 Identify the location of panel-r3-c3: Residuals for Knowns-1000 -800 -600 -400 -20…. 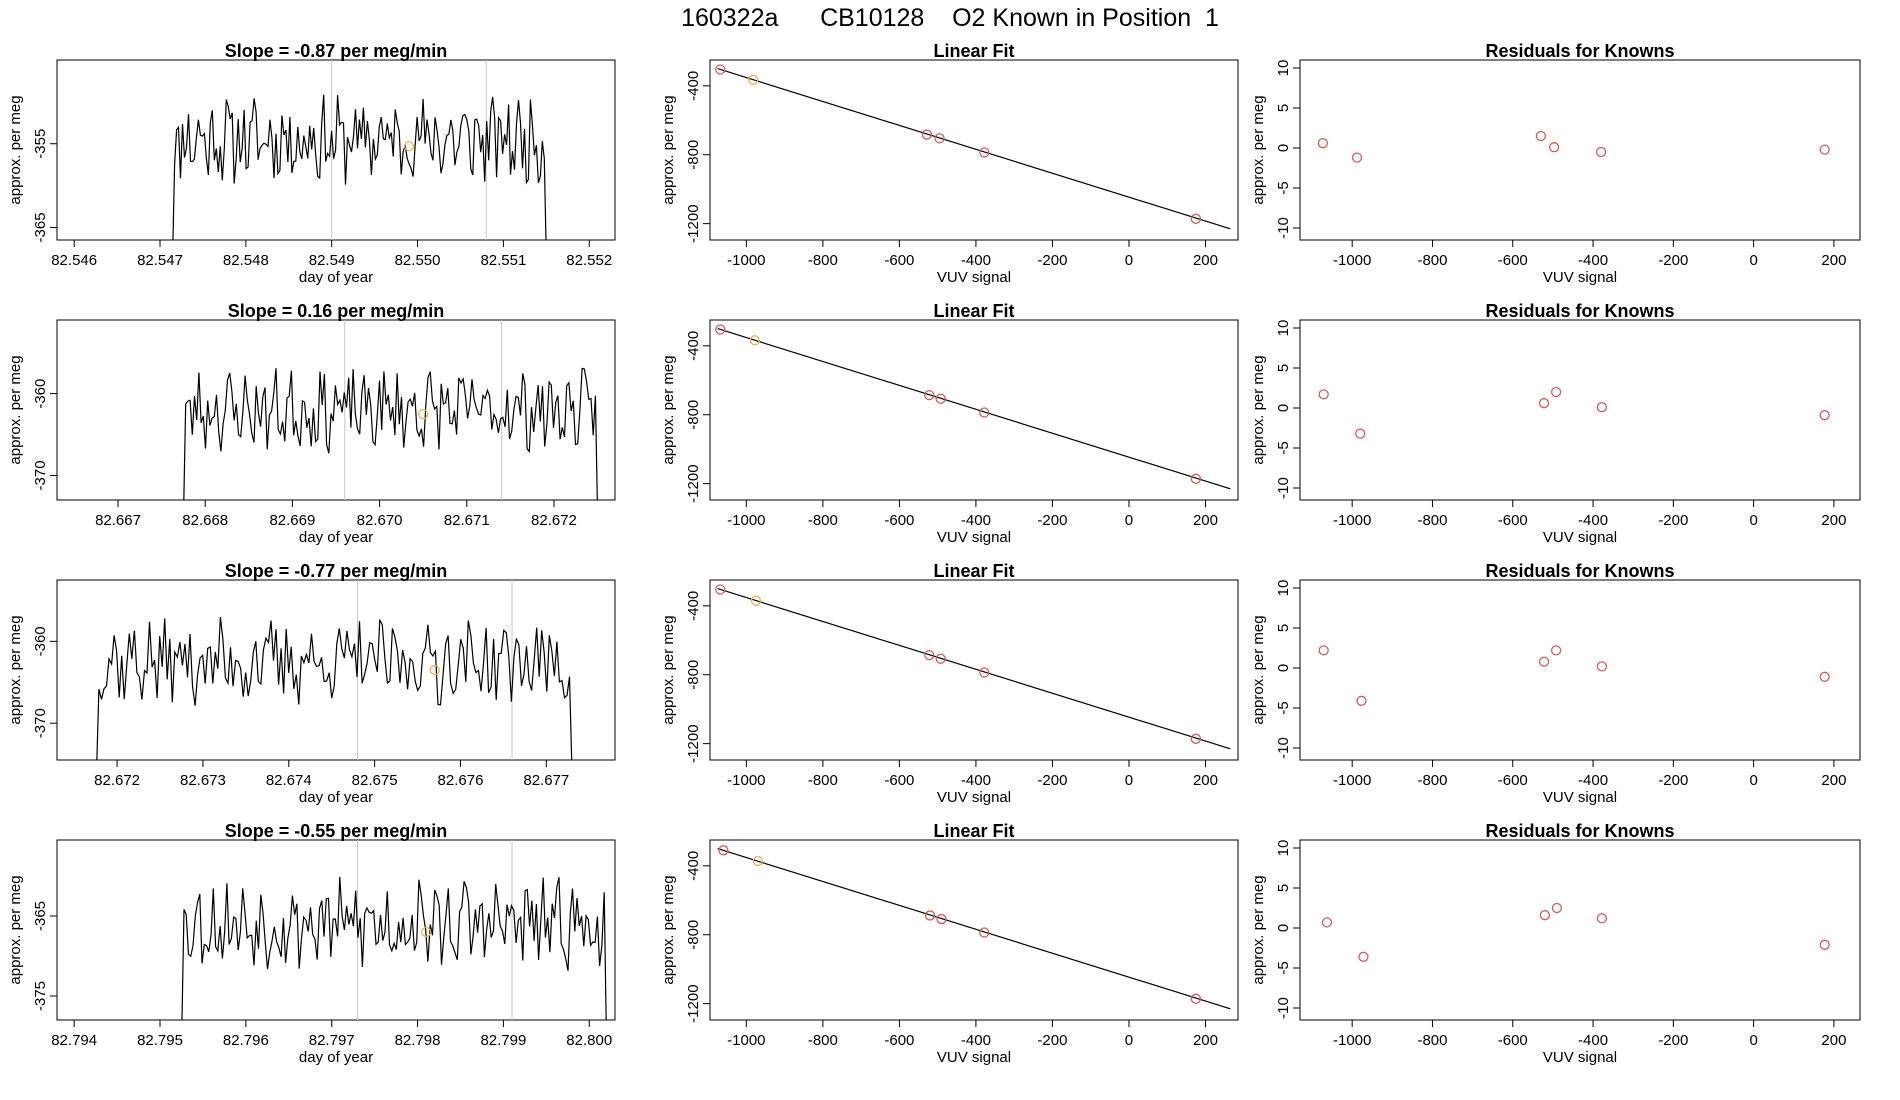
(1555, 683).